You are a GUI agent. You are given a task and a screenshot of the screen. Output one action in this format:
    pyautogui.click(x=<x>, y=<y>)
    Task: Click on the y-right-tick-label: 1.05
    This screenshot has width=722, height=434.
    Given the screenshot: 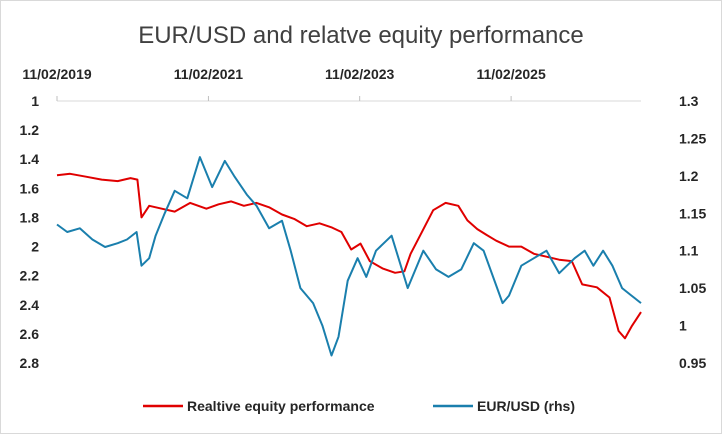 What is the action you would take?
    pyautogui.click(x=692, y=288)
    